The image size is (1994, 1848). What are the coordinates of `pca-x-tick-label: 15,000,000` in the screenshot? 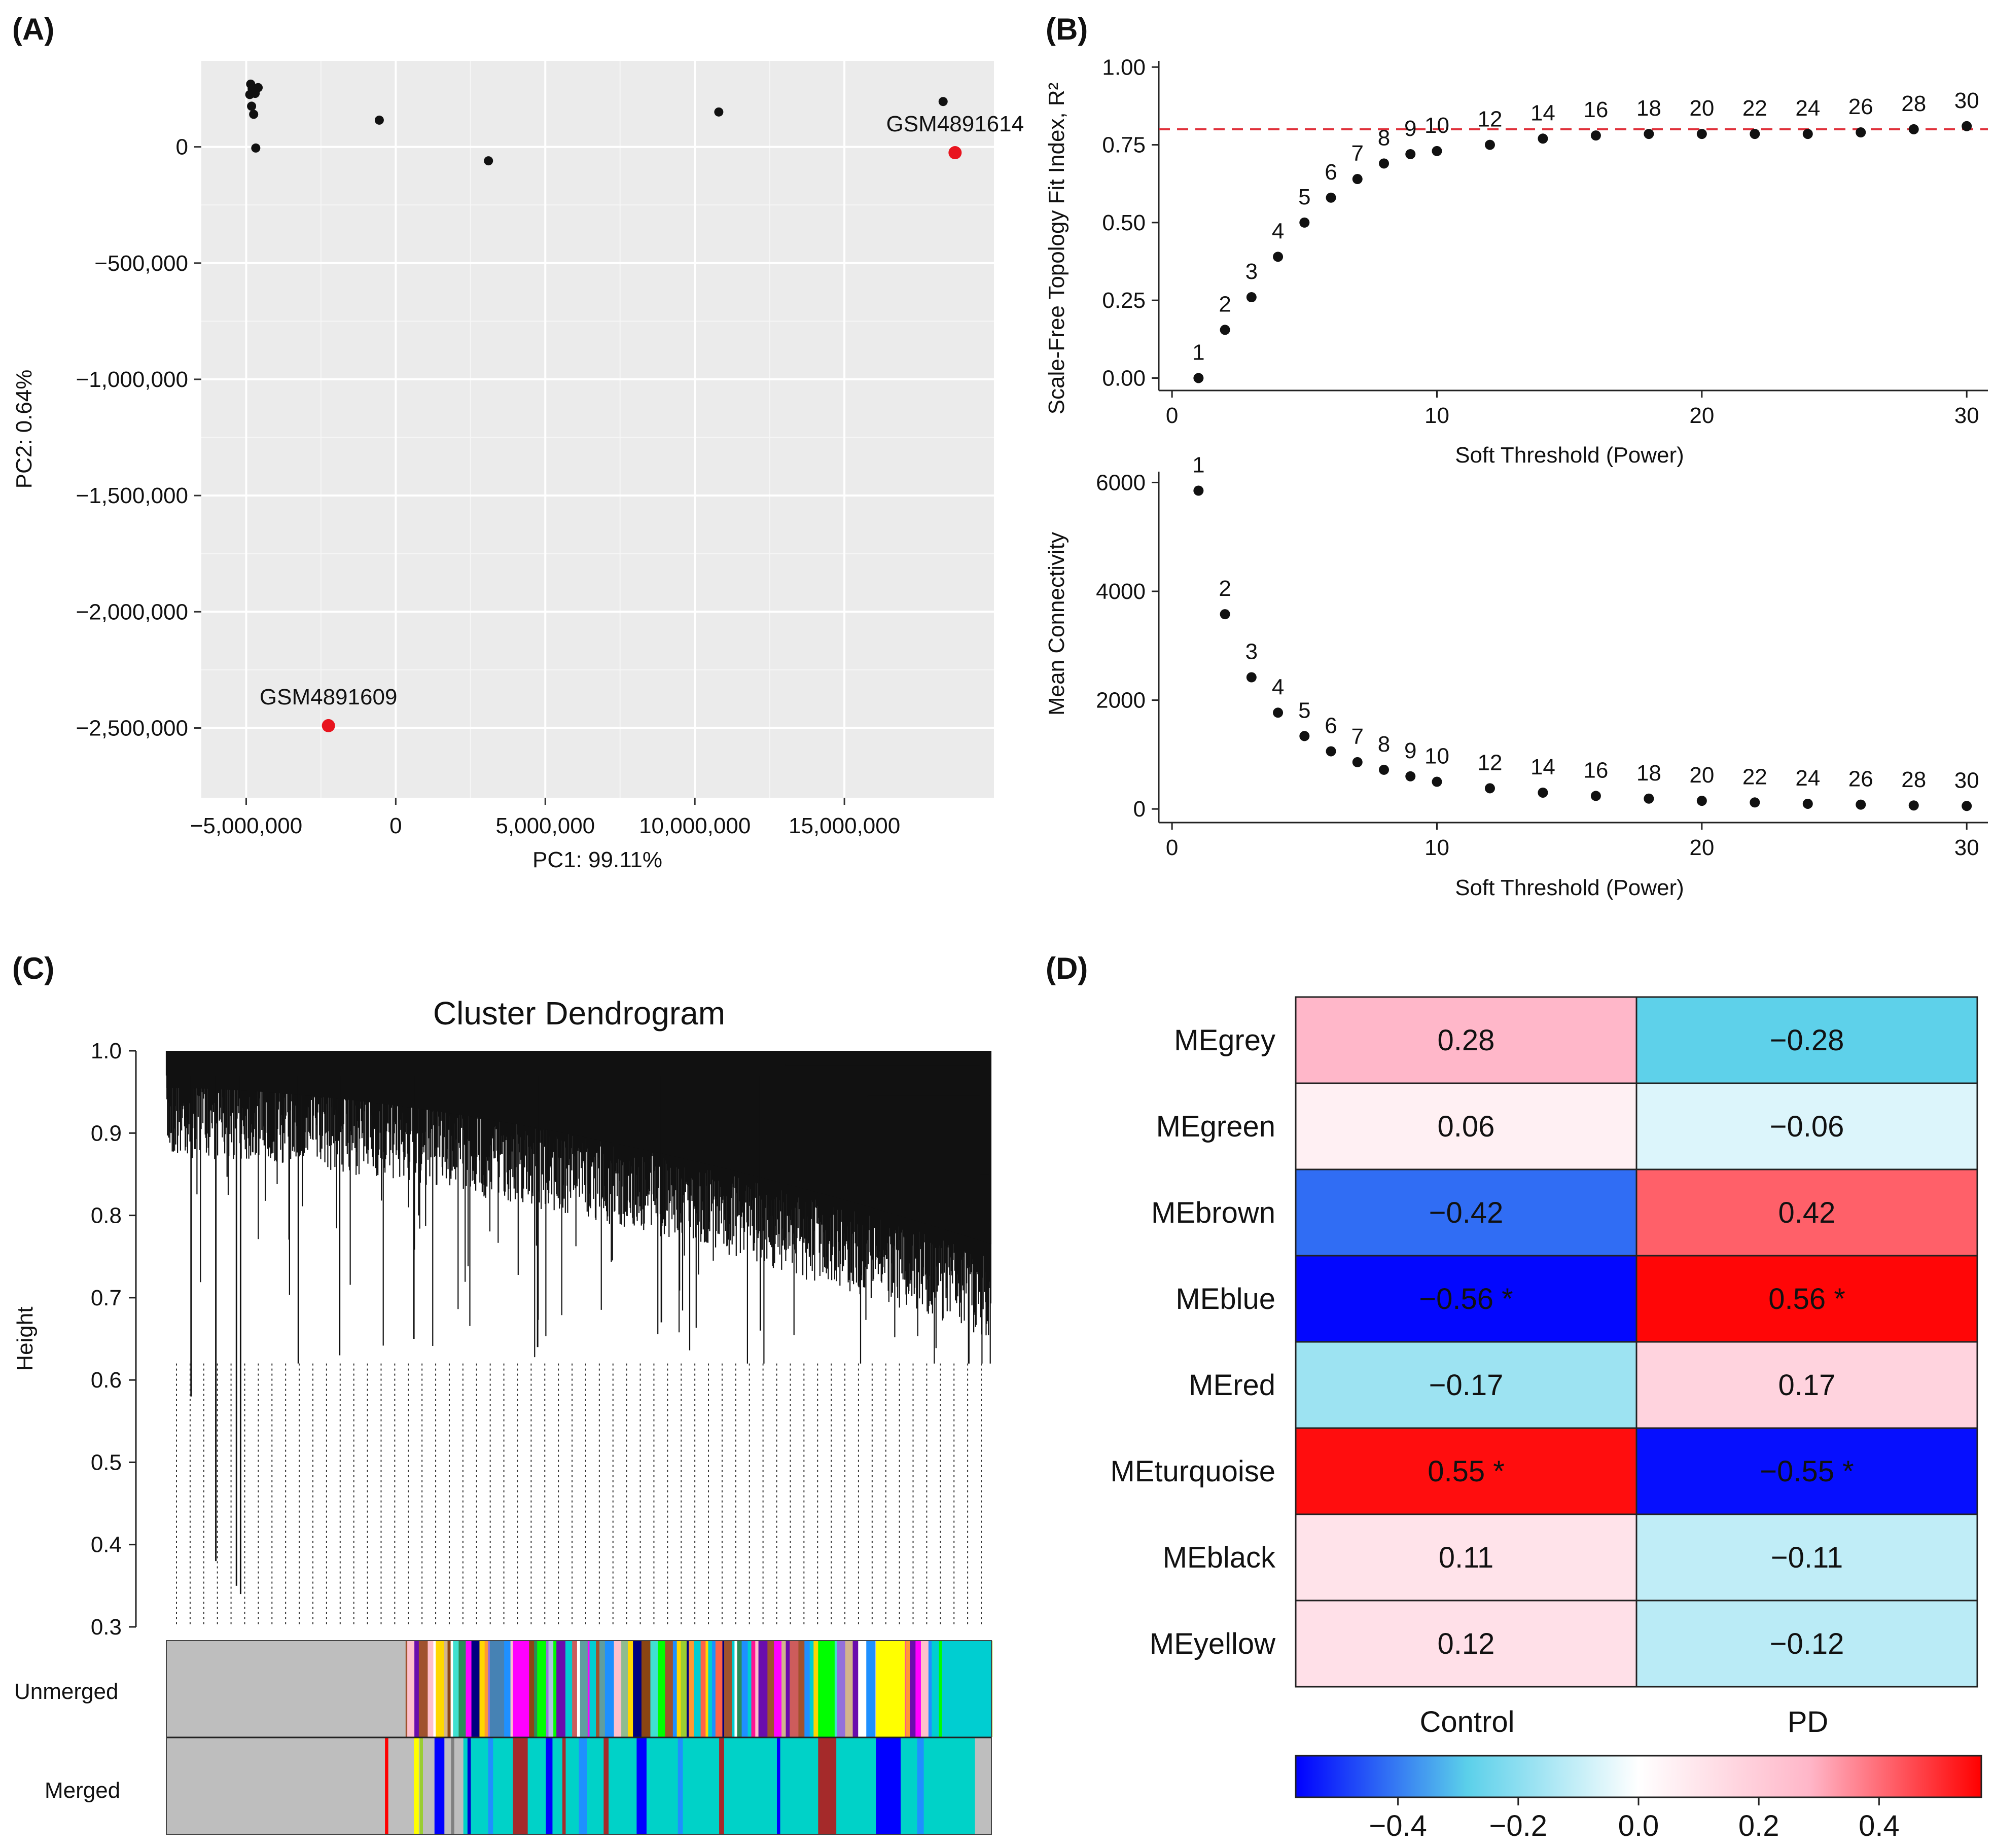 It's located at (845, 825).